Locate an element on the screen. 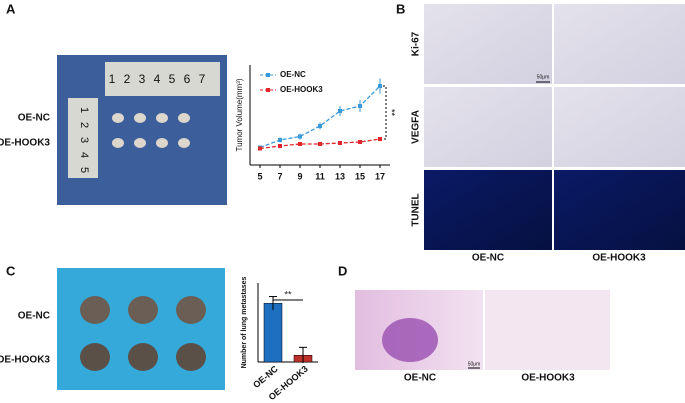  legend-label: OE-HOOK3 is located at coordinates (301, 89).